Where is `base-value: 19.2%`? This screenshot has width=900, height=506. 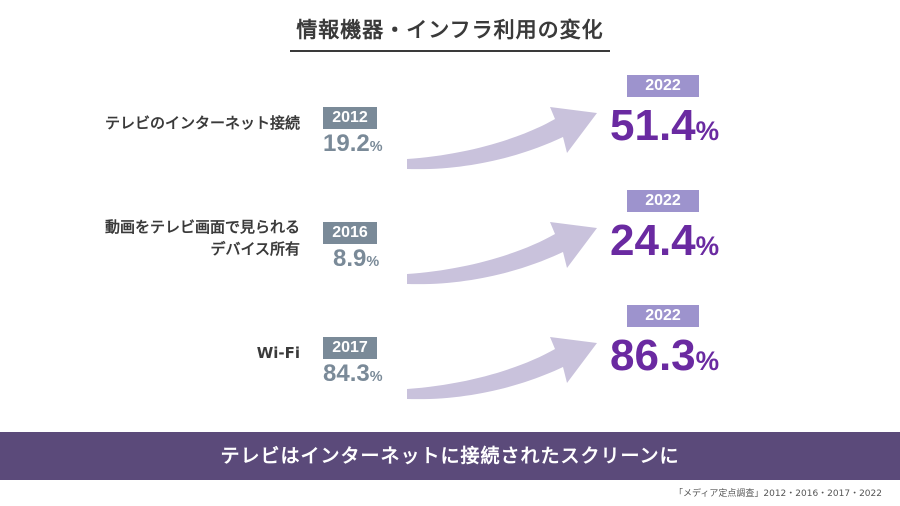 base-value: 19.2% is located at coordinates (363, 145).